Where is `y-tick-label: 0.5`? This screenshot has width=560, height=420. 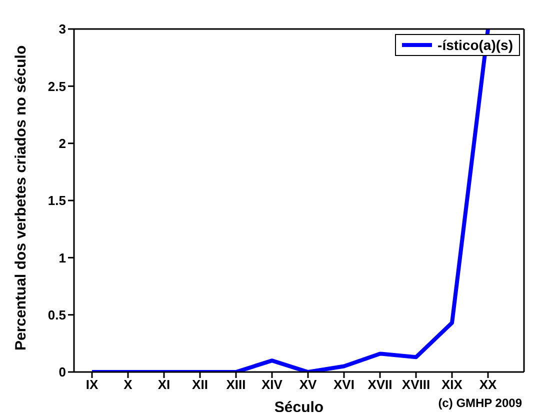 y-tick-label: 0.5 is located at coordinates (57, 314).